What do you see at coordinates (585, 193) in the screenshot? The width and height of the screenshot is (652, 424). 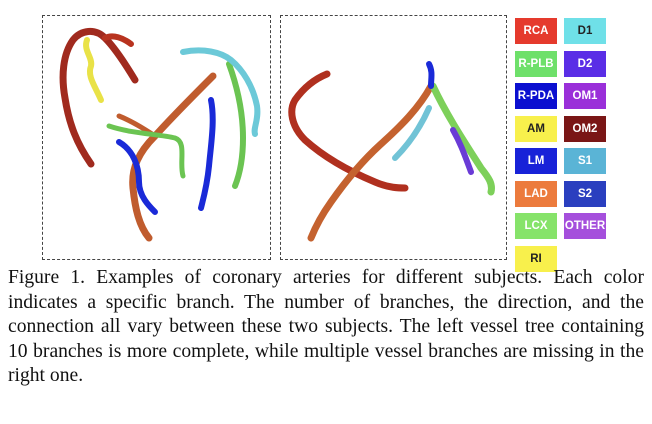 I see `legend-item-s2: S2` at bounding box center [585, 193].